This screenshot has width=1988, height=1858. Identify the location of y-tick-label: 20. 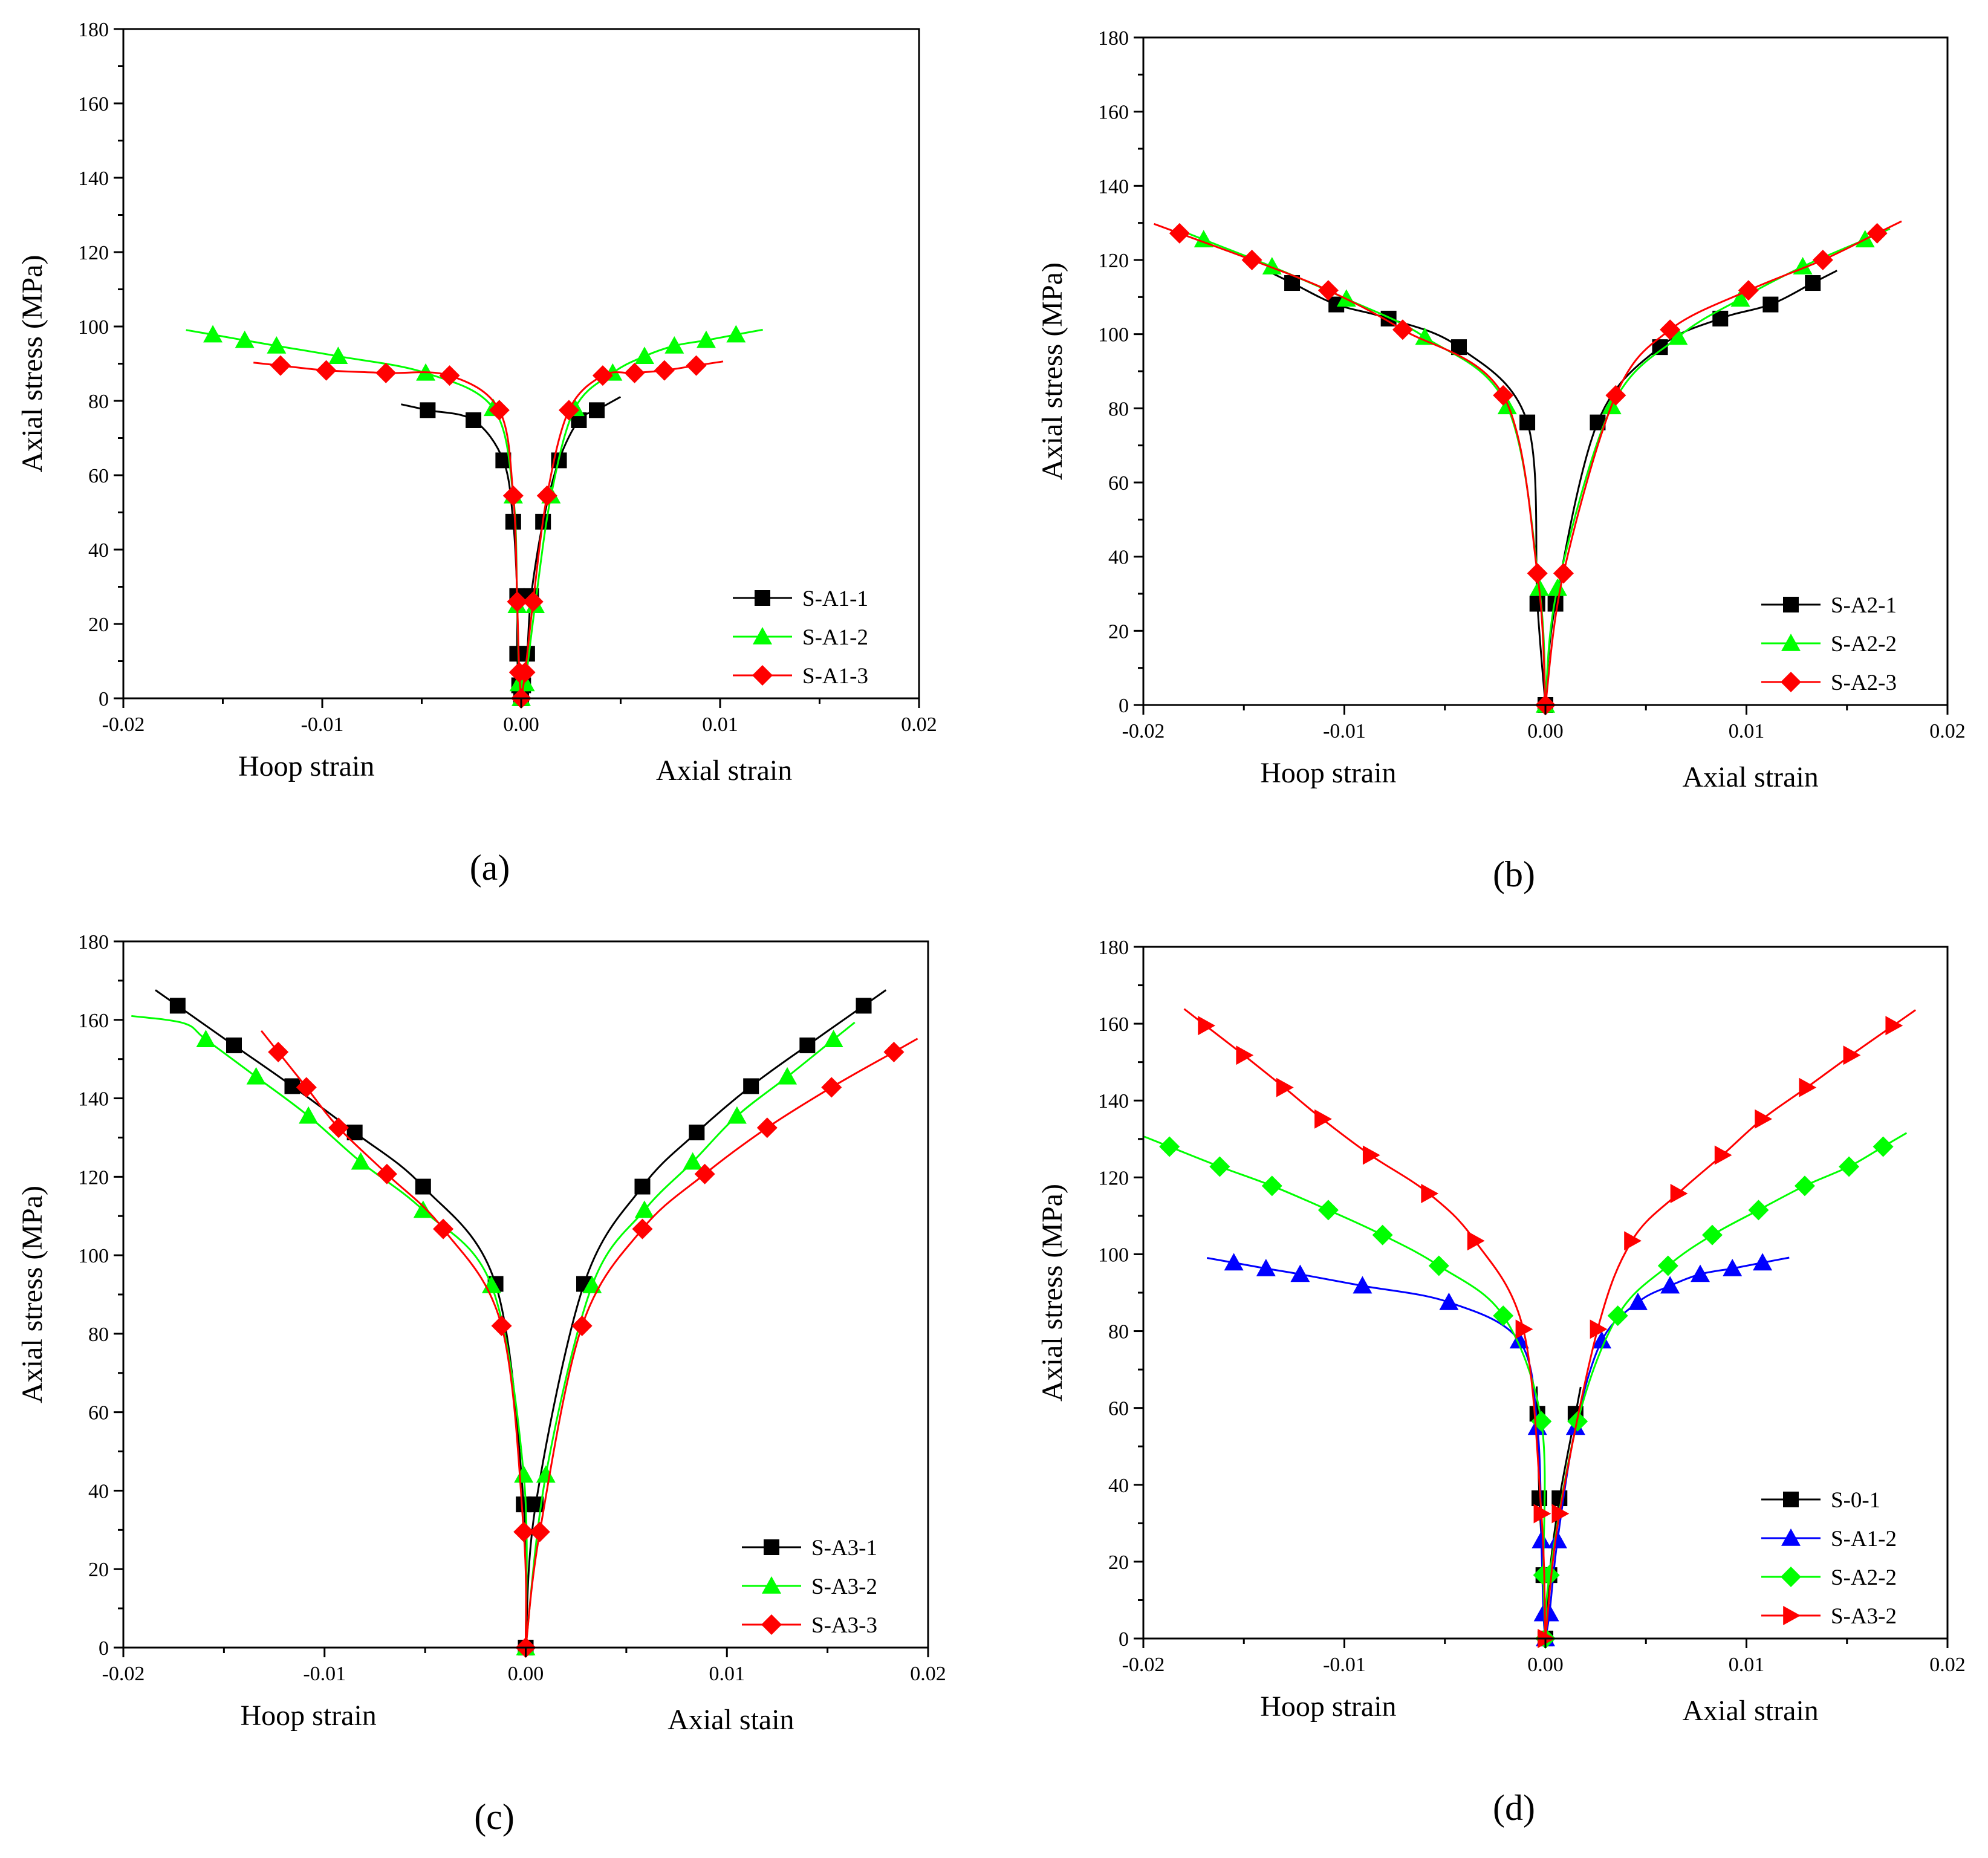
(98, 625).